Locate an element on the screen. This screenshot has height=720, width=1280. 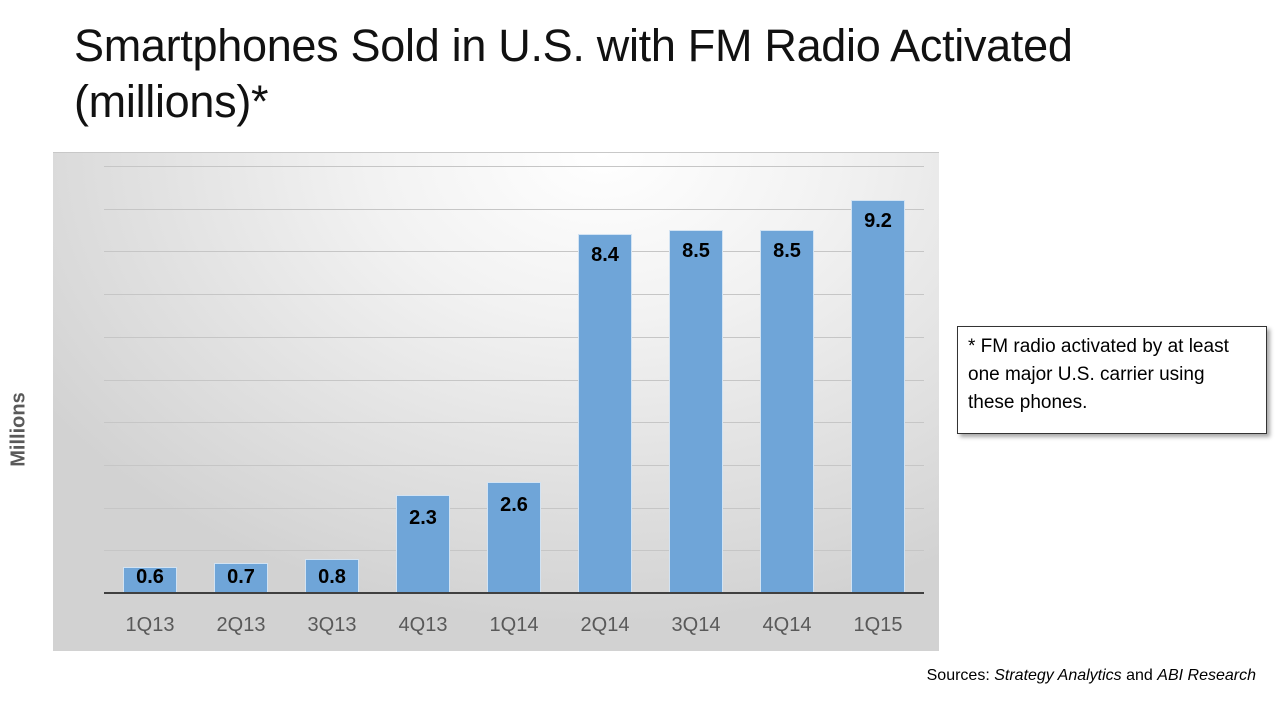
x-tick-label: 3Q14 is located at coordinates (696, 625).